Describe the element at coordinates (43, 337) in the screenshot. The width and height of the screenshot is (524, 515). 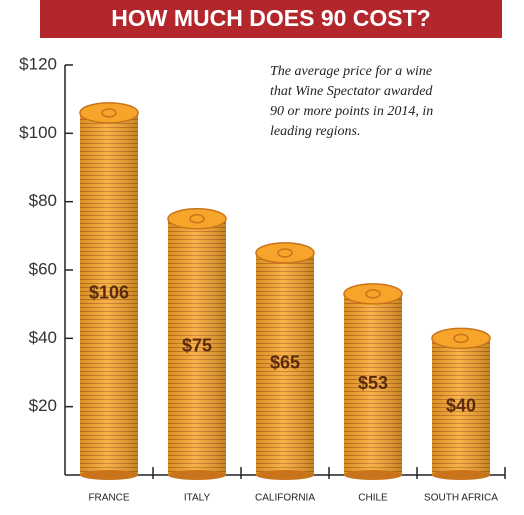
I see `y-tick-label: $40` at that location.